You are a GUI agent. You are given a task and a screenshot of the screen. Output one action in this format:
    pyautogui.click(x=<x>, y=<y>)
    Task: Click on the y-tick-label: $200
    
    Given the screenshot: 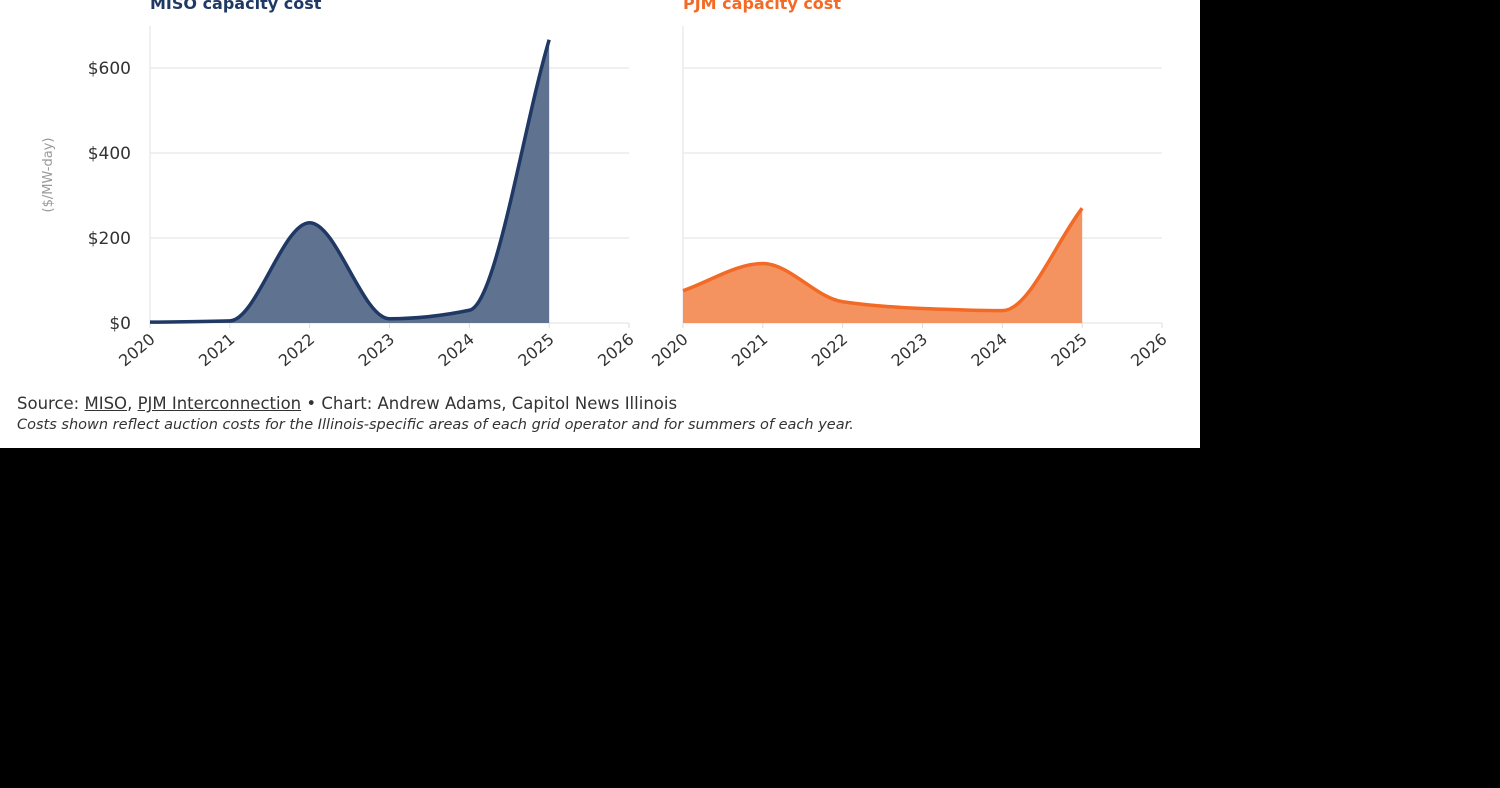 What is the action you would take?
    pyautogui.click(x=109, y=239)
    